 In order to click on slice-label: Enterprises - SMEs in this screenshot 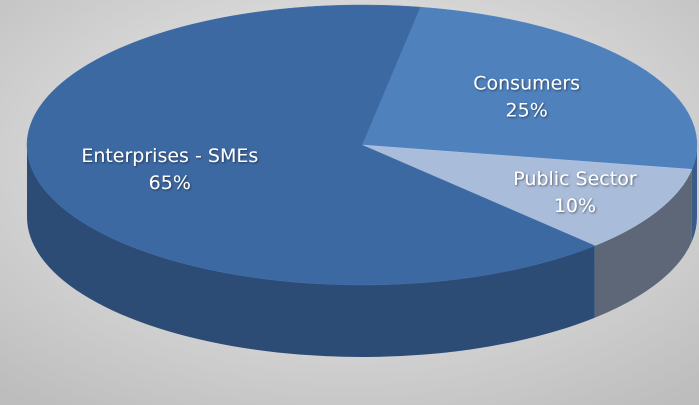, I will do `click(169, 156)`.